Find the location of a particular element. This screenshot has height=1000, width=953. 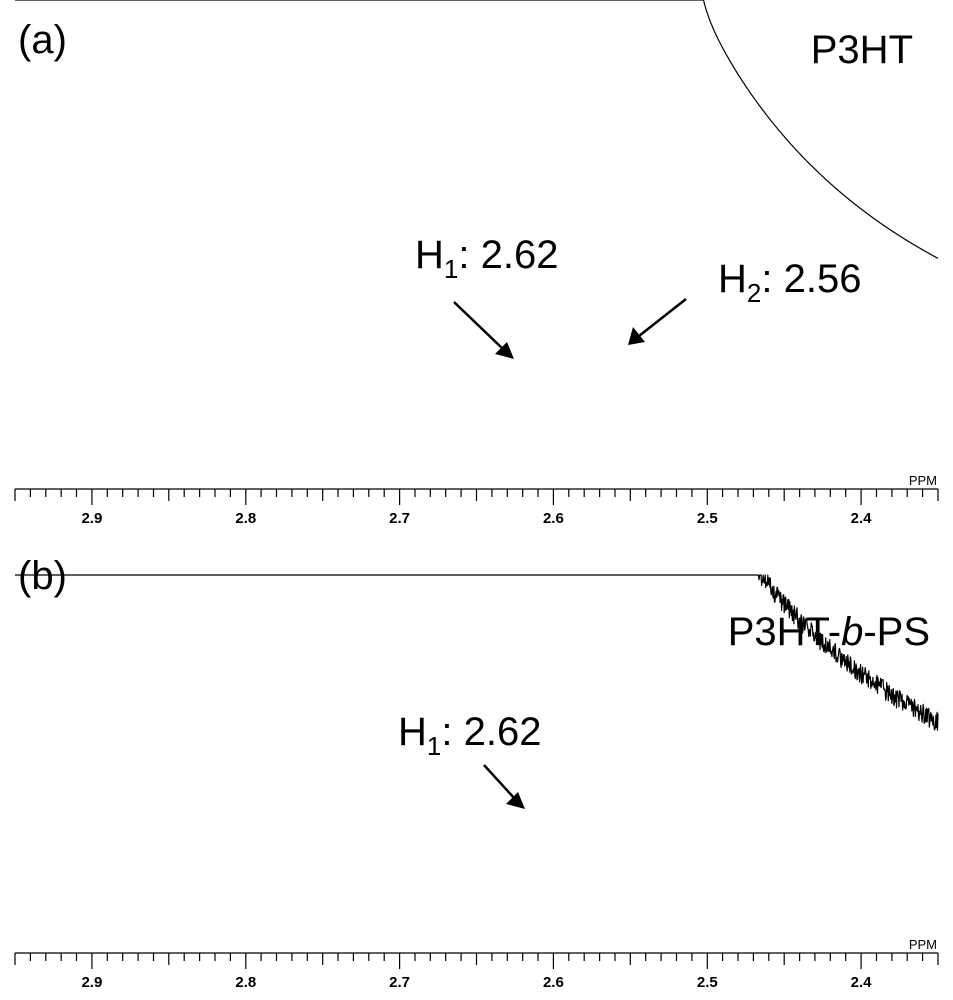

panel-b-x-axis: 2.9 2.8 2.7 2.6 2.5 2.4 PPM is located at coordinates (476, 964).